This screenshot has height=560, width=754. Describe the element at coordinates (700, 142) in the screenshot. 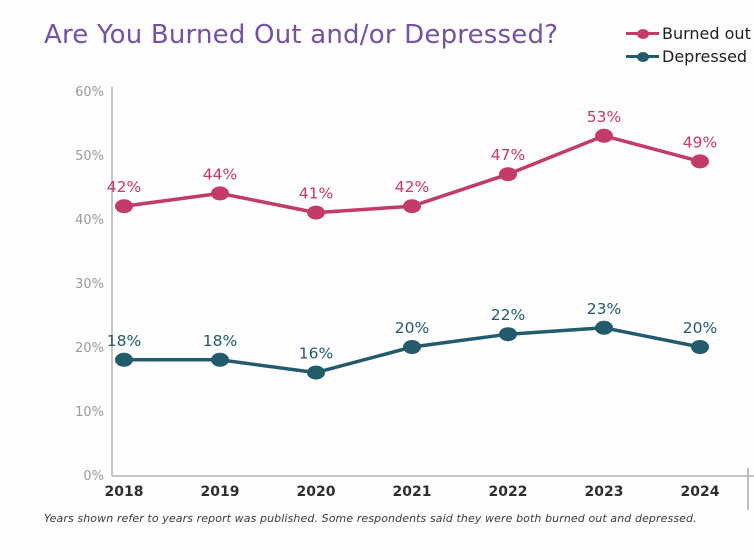

I see `data-label-burned-out: 49%` at that location.